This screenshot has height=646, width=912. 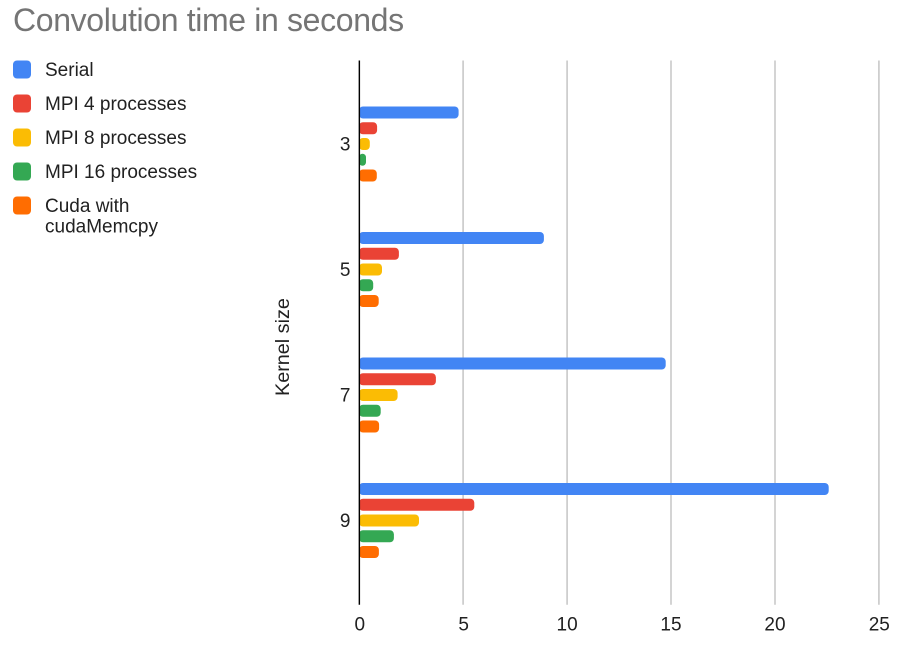 I want to click on svg-text: 10, so click(x=567, y=625).